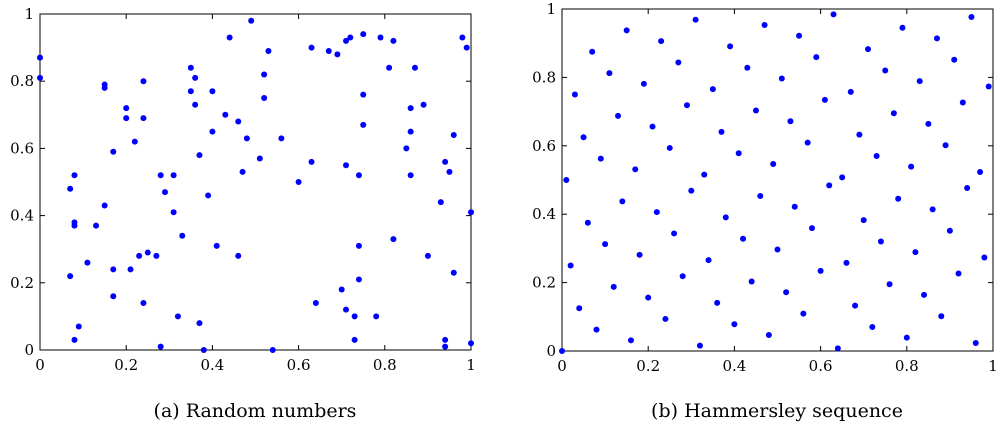 Image resolution: width=998 pixels, height=435 pixels. Describe the element at coordinates (734, 366) in the screenshot. I see `x-tick-label: 0.4` at that location.